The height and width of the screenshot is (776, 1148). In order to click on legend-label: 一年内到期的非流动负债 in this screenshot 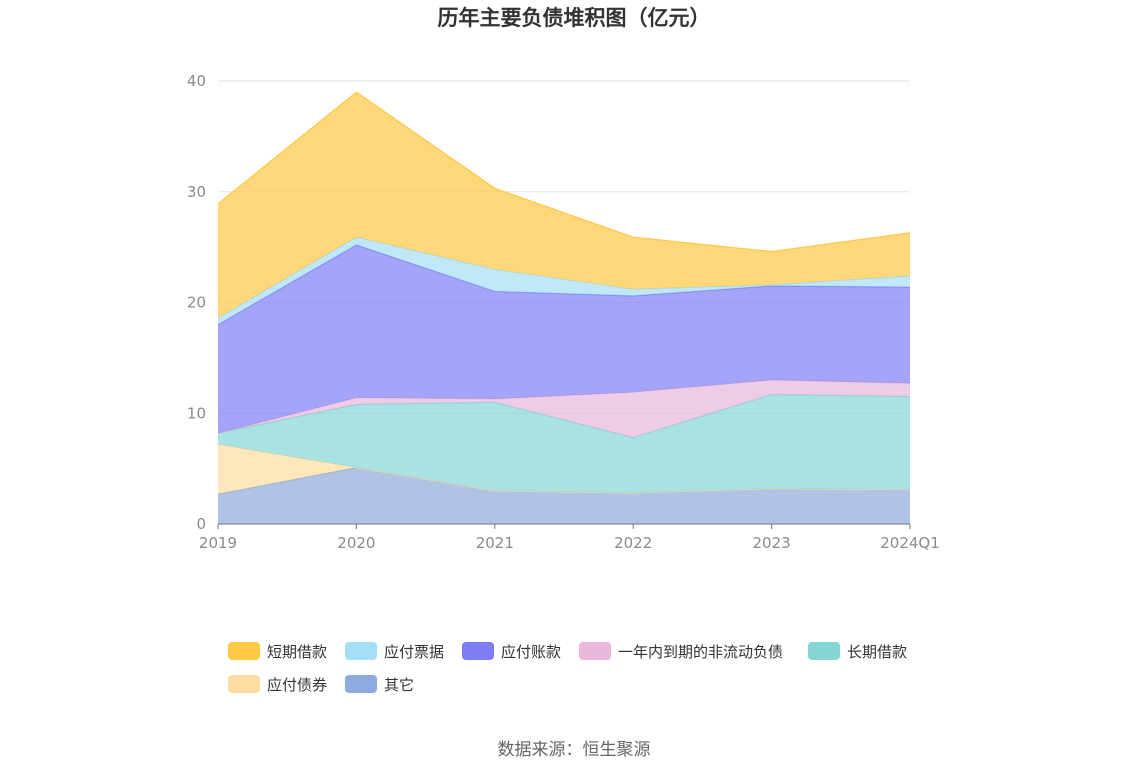, I will do `click(700, 652)`.